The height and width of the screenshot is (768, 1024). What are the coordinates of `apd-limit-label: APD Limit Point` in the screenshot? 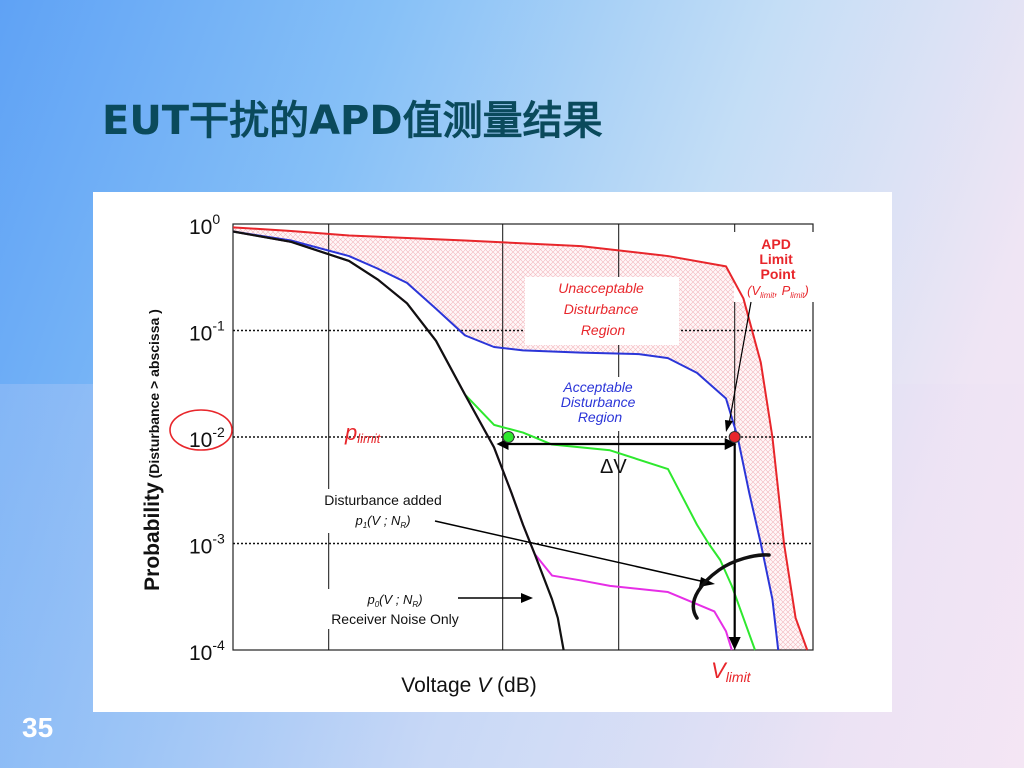 It's located at (777, 259).